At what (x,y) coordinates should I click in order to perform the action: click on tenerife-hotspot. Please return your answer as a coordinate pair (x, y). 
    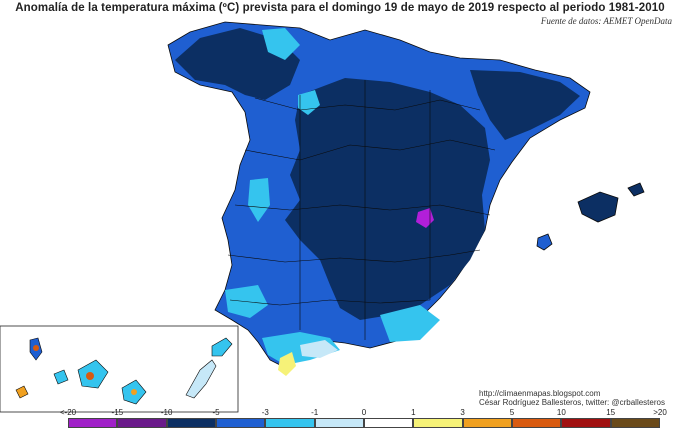
    Looking at the image, I should click on (90, 376).